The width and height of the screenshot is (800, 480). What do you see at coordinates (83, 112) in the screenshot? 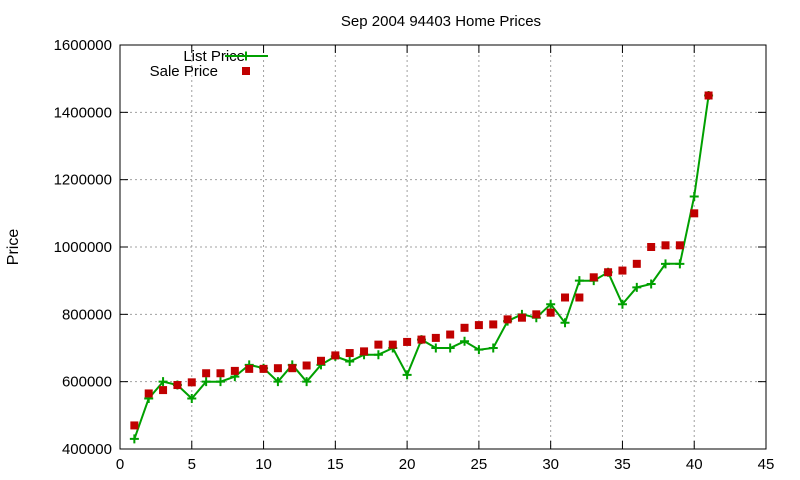
I see `y-tick-label: 1400000` at bounding box center [83, 112].